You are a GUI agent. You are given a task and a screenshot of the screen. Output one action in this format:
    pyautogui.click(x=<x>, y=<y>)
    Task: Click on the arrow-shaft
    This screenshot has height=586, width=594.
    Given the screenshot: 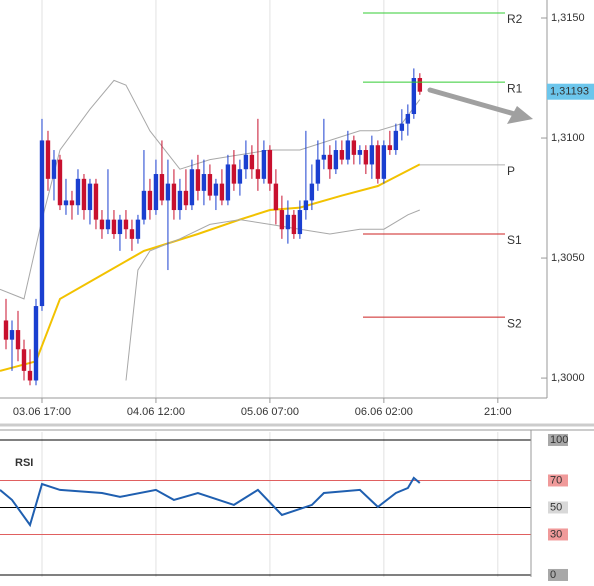 What is the action you would take?
    pyautogui.click(x=474, y=102)
    